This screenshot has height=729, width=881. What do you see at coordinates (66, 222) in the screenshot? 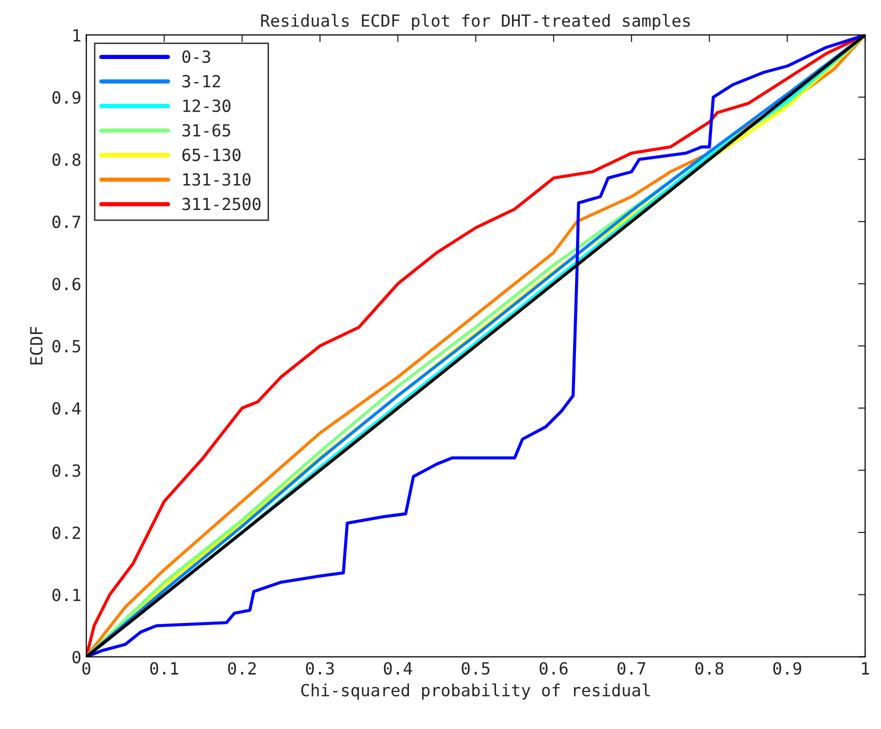
I see `y-tick-label: 0.7` at bounding box center [66, 222].